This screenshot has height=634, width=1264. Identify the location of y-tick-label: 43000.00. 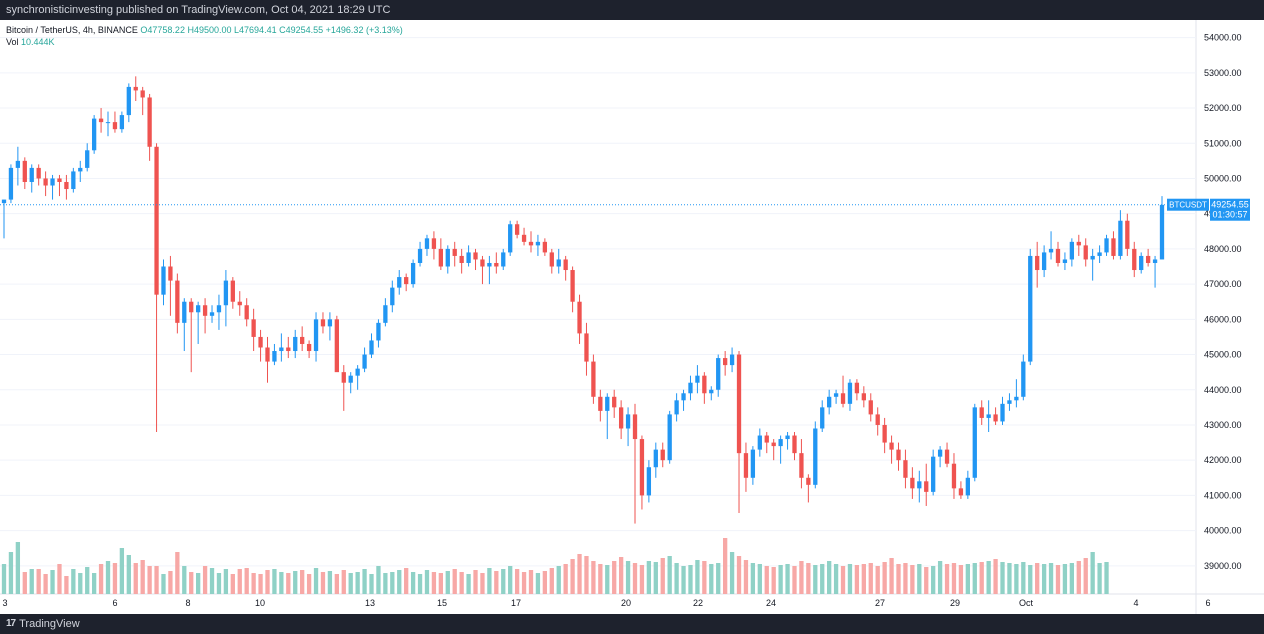
(1223, 425).